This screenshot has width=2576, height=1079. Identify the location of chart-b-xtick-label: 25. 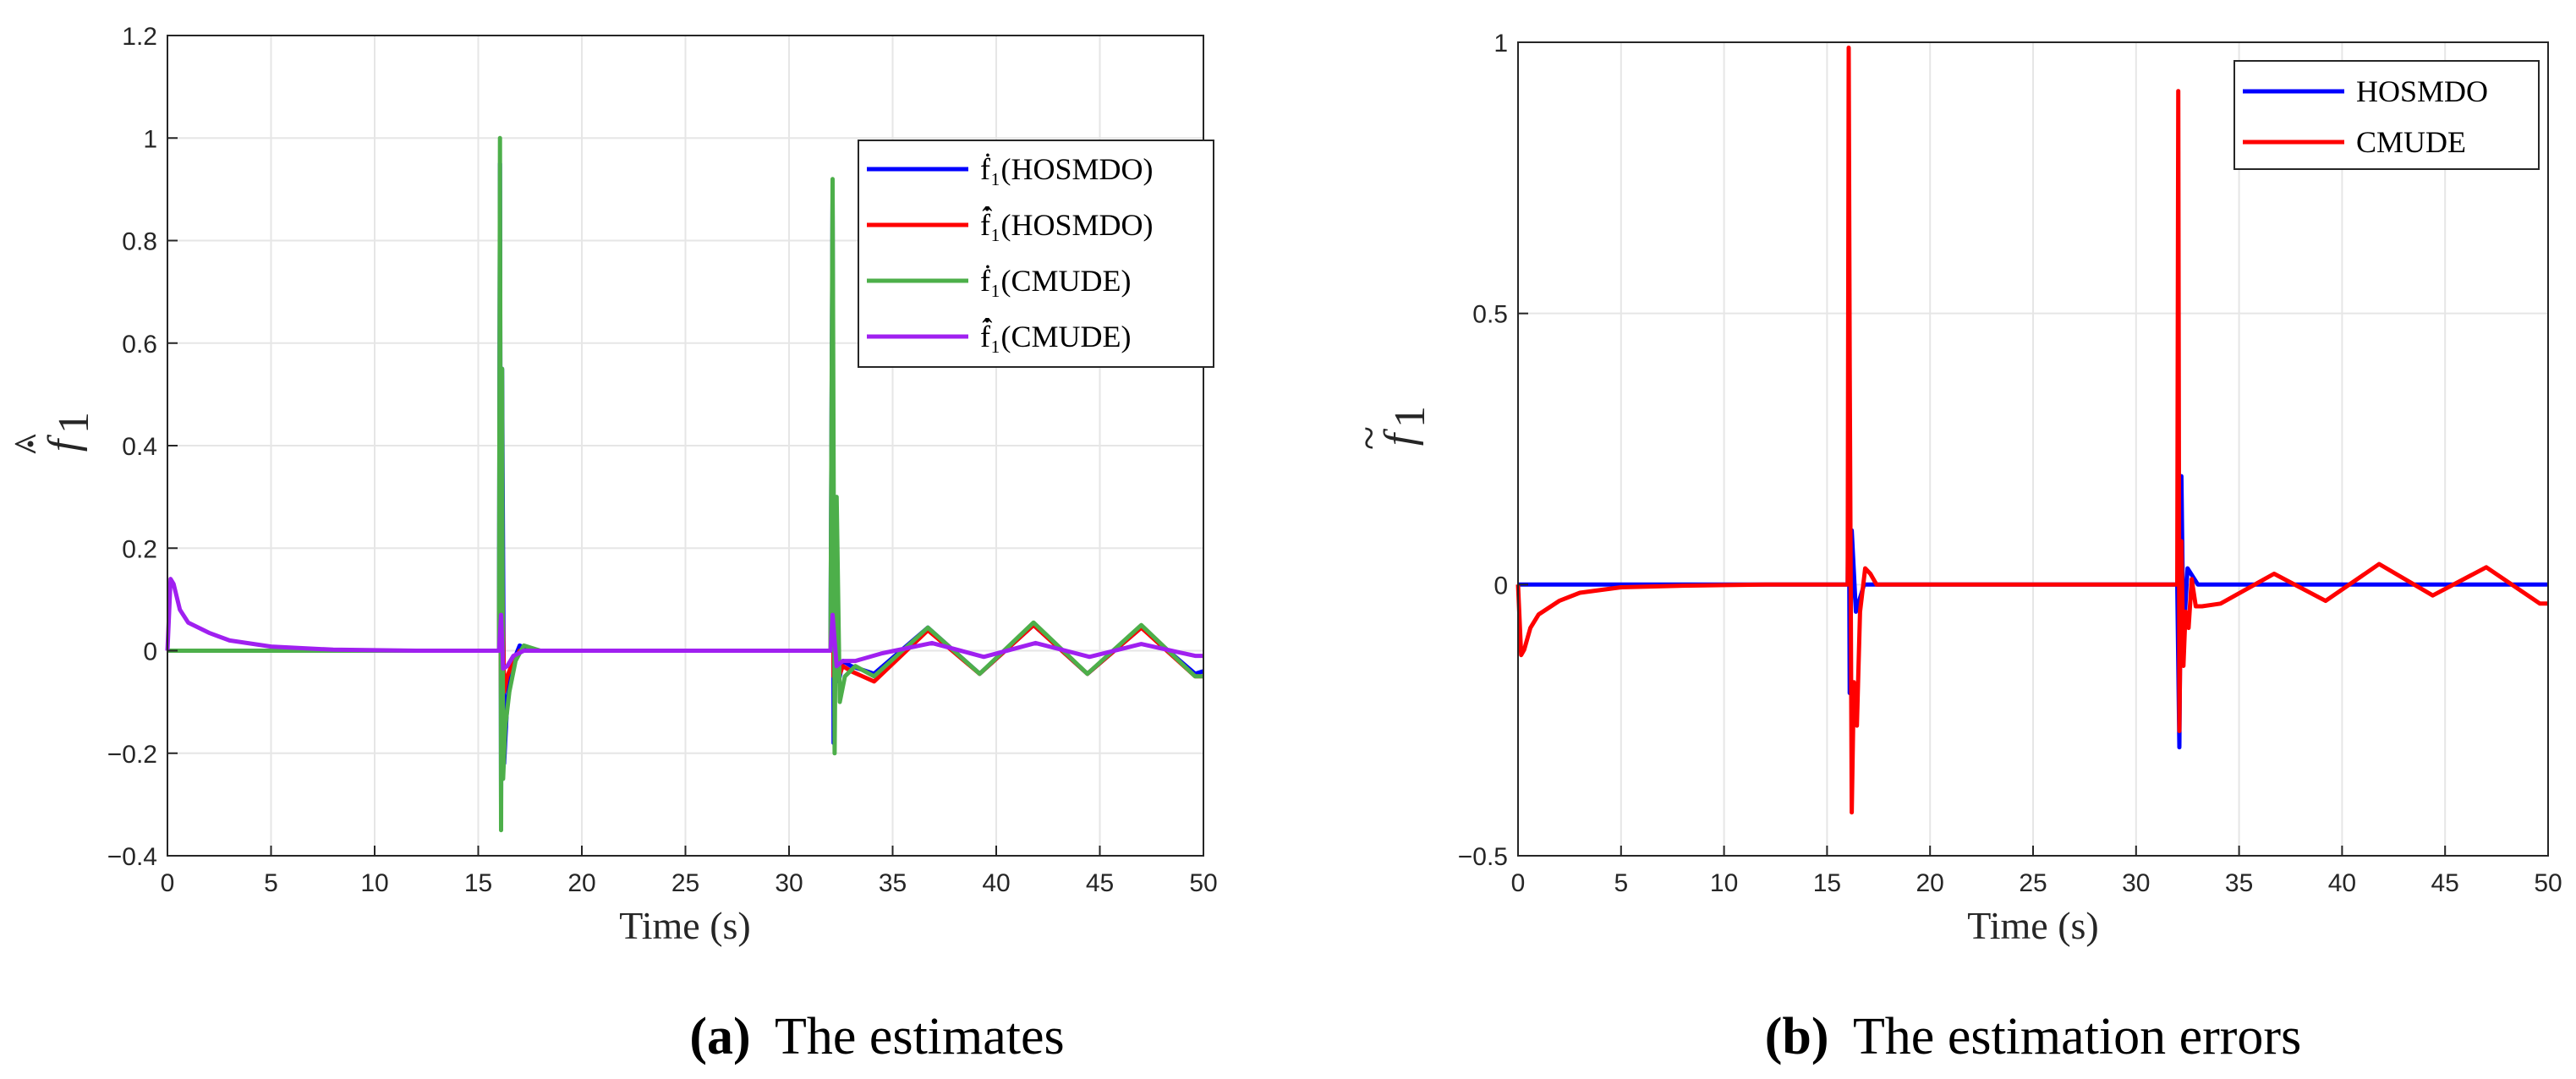
(2033, 883).